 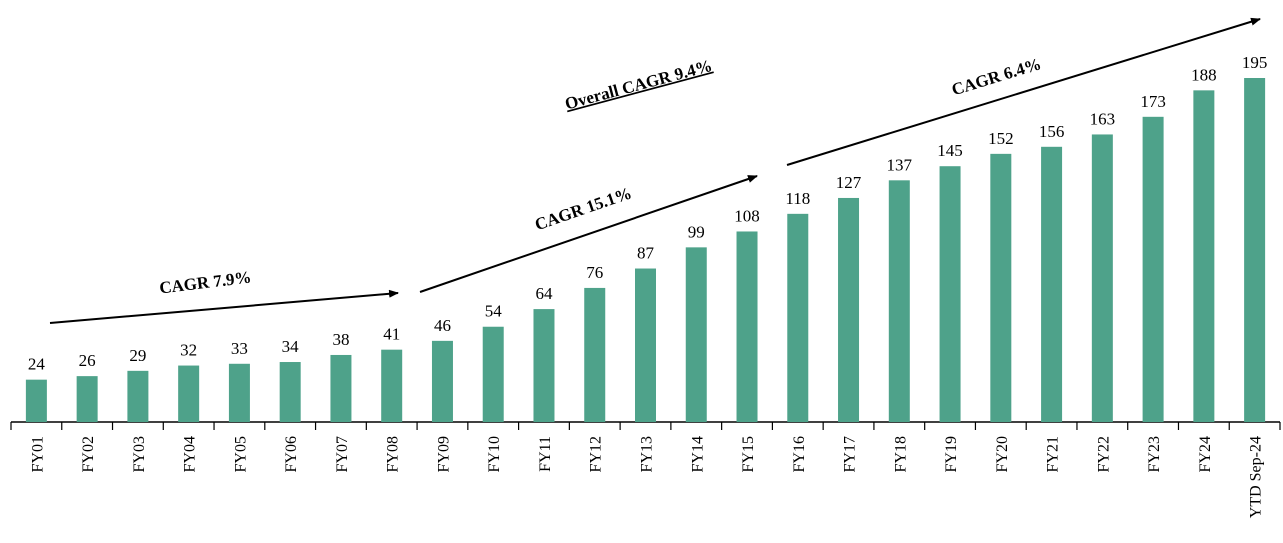 What do you see at coordinates (139, 454) in the screenshot?
I see `x-tick-label: FY03` at bounding box center [139, 454].